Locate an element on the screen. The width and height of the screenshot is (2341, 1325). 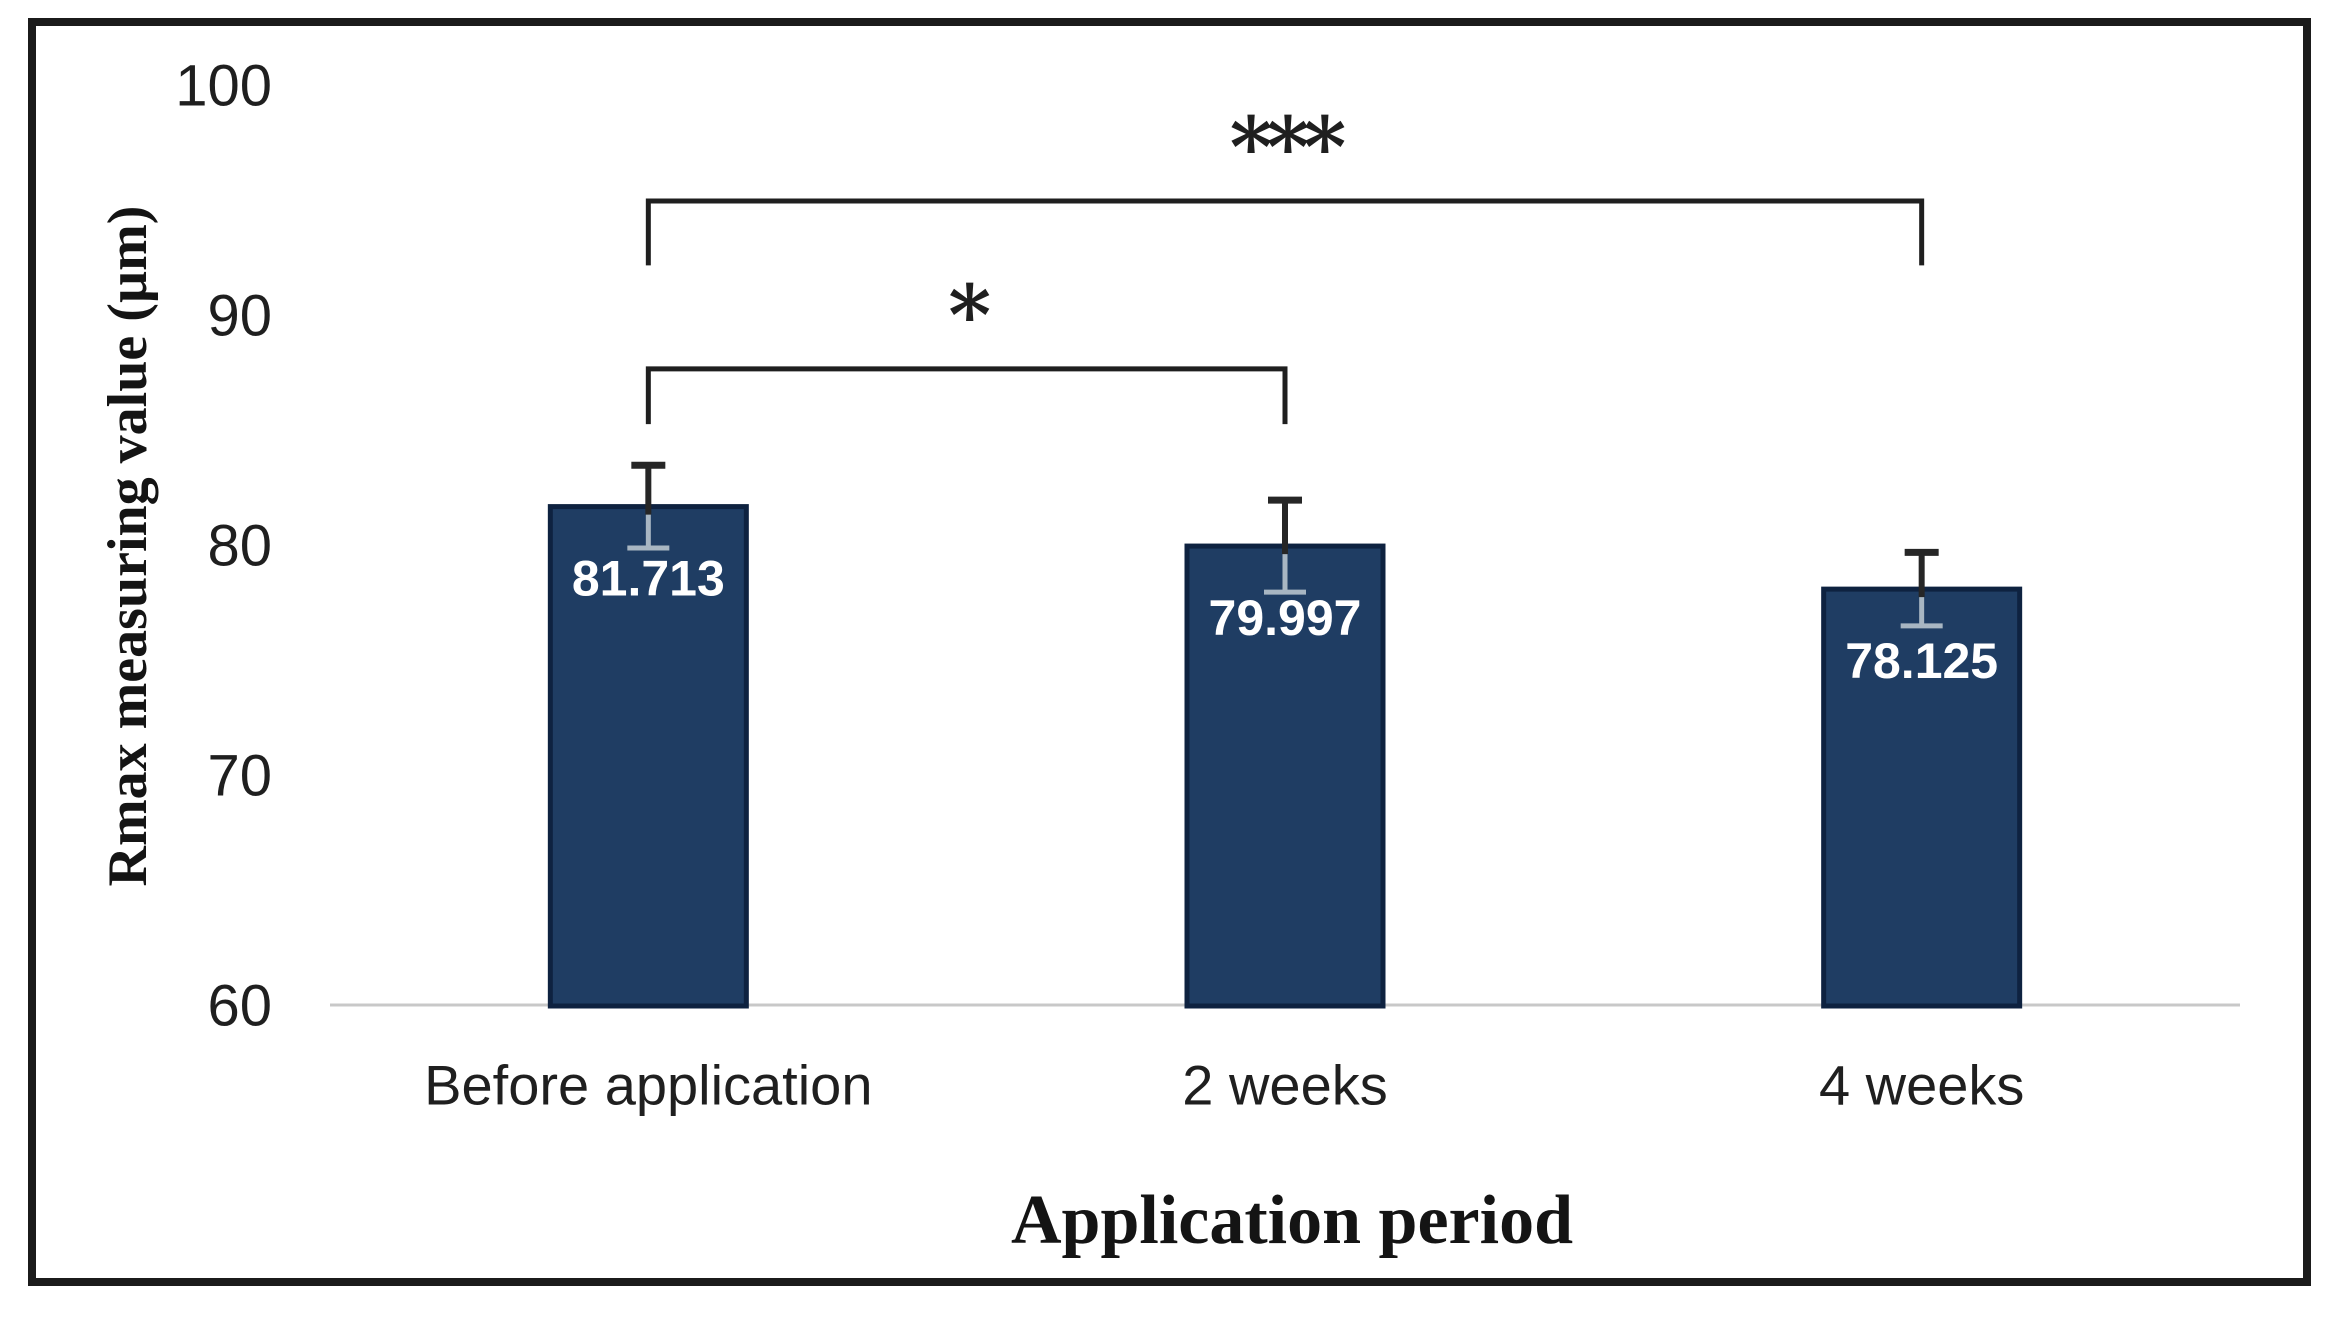
x-axis-title: Application period is located at coordinates (1292, 1220).